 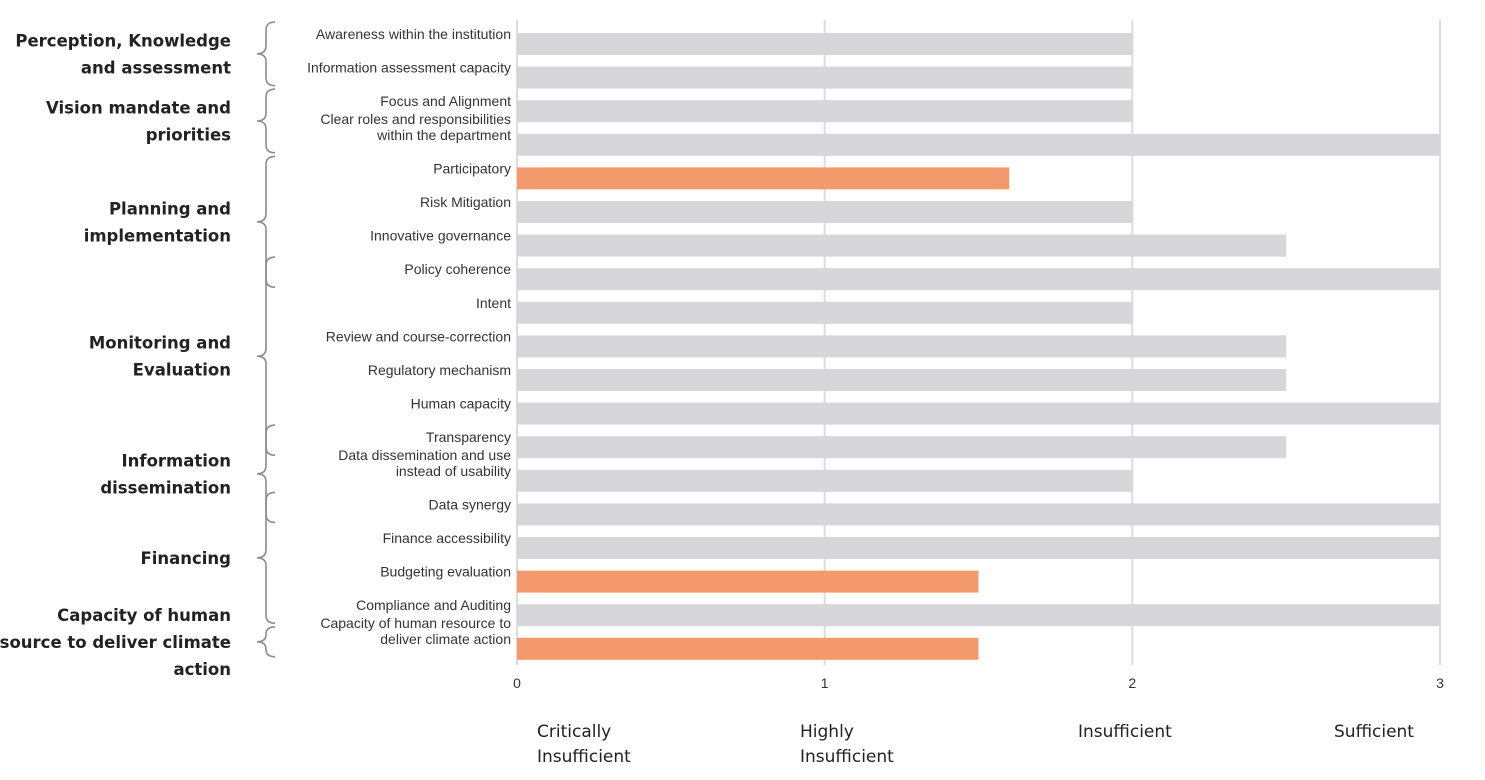 I want to click on group-label: Vision mandate and, so click(x=138, y=108).